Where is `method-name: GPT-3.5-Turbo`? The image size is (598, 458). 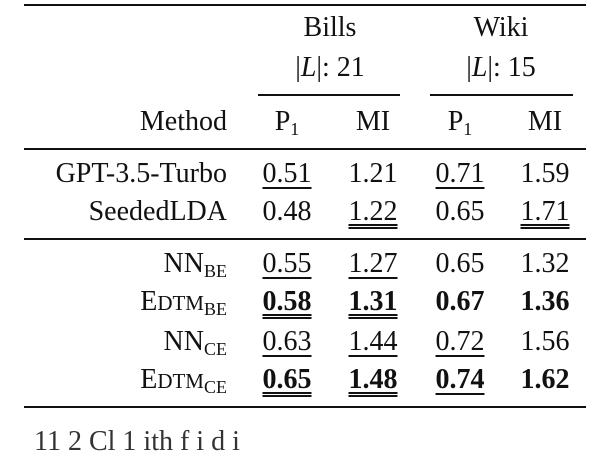 method-name: GPT-3.5-Turbo is located at coordinates (141, 173).